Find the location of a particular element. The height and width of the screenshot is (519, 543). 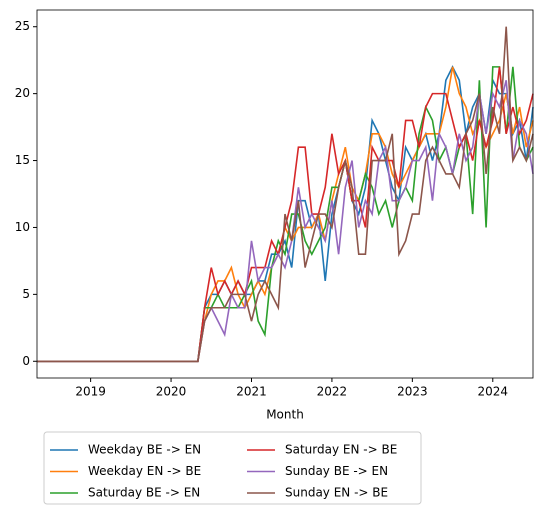

x-tick-label: 2022 is located at coordinates (332, 392).